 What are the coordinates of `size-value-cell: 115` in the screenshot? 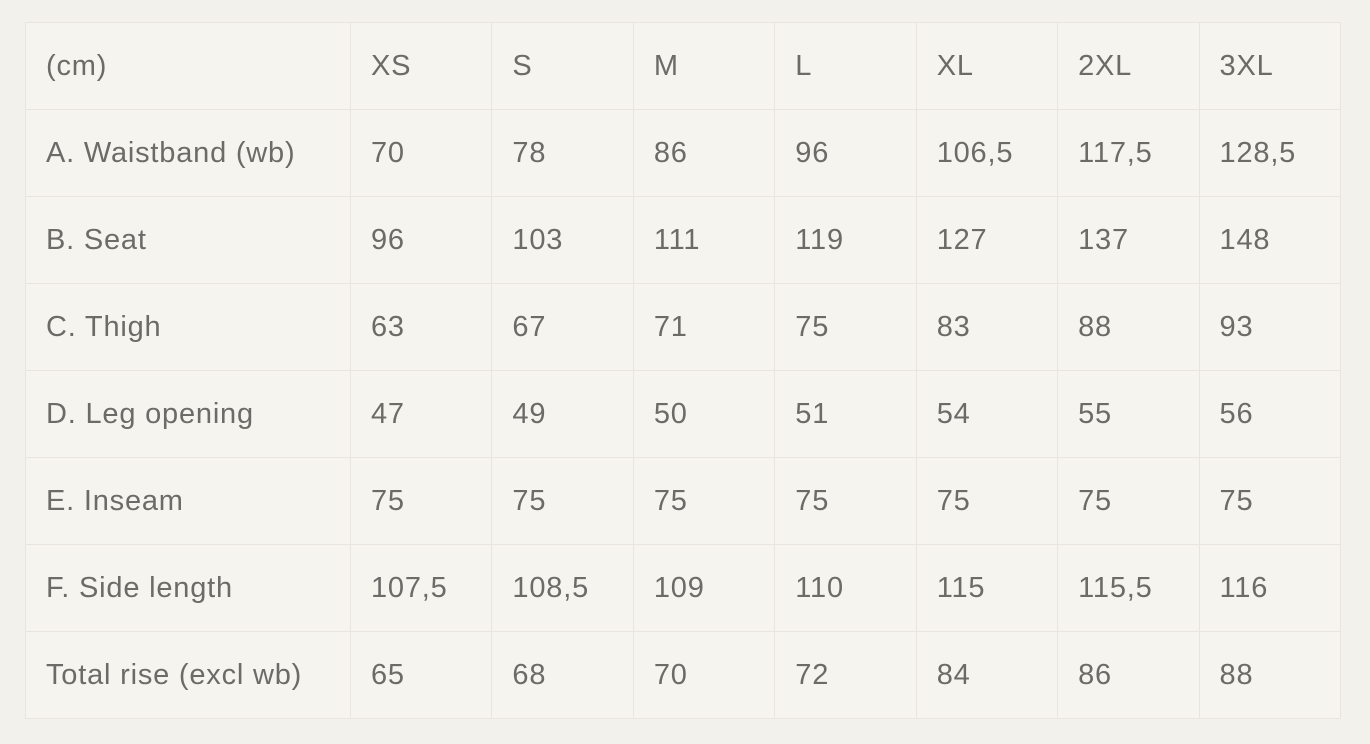 It's located at (987, 588).